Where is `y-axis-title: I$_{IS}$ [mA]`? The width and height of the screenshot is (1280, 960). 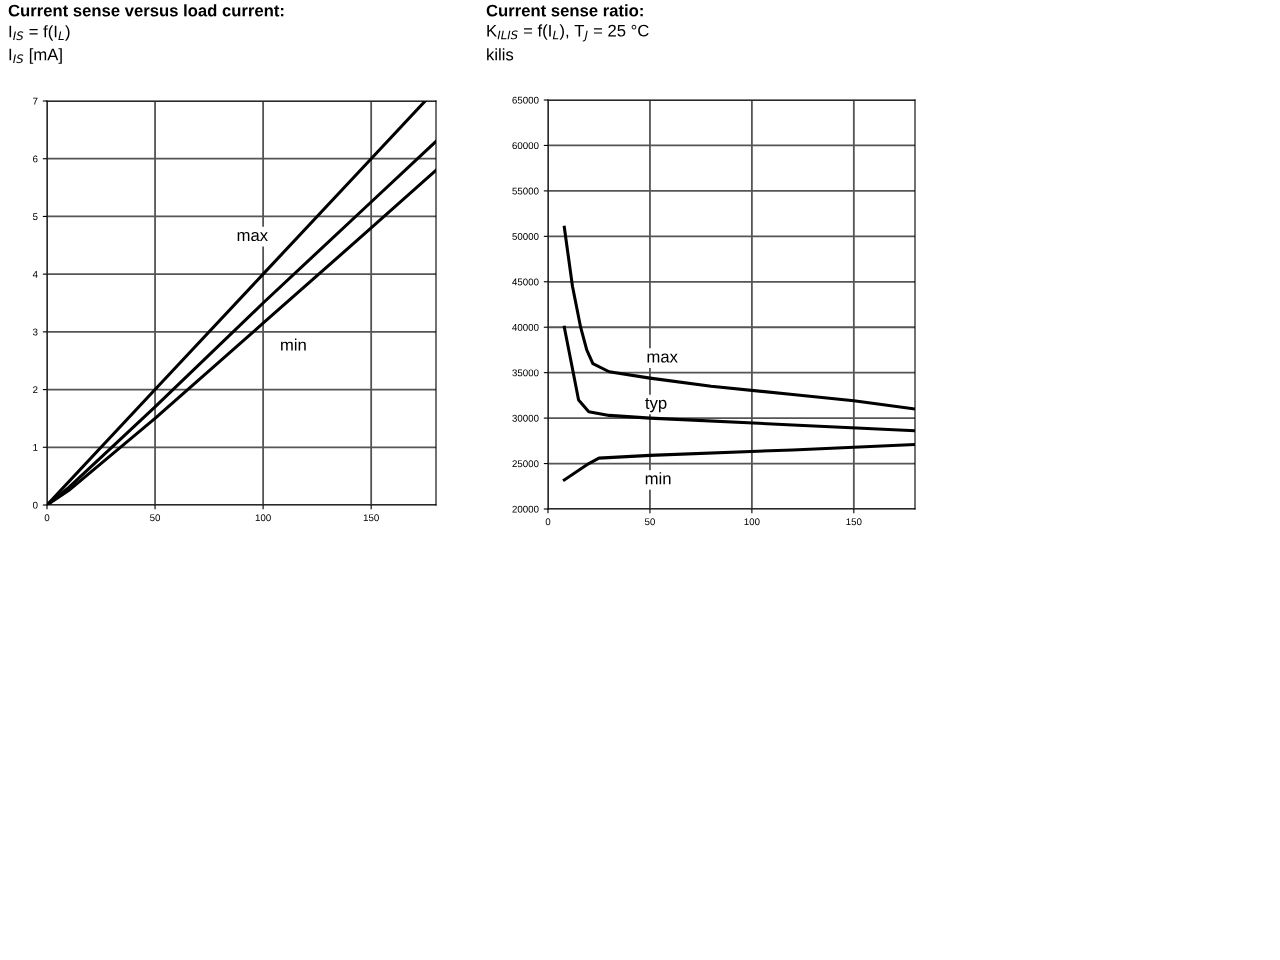 y-axis-title: I$_{IS}$ [mA] is located at coordinates (35, 56).